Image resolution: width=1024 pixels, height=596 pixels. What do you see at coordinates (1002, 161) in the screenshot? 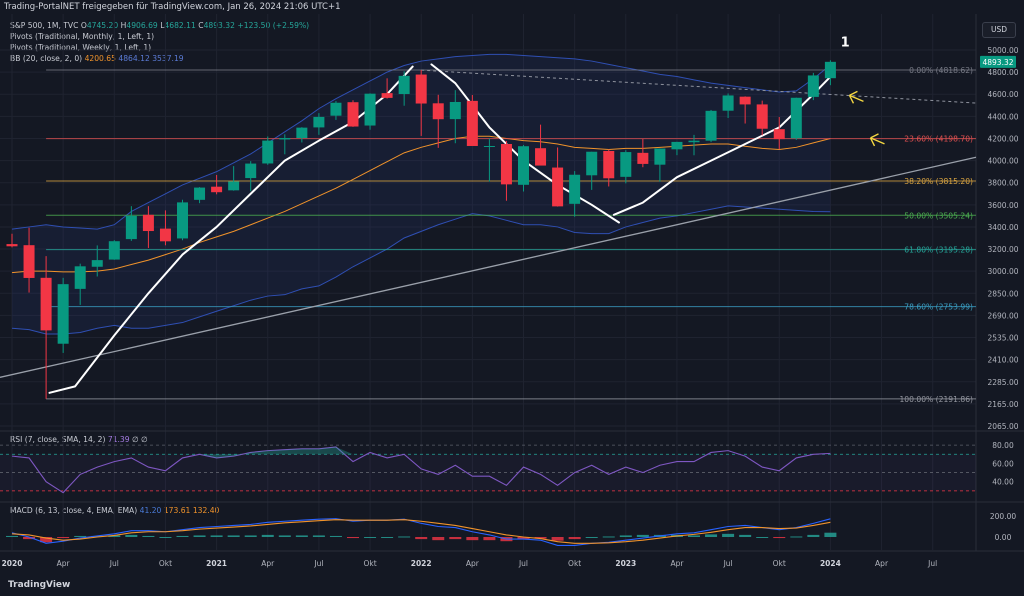
I see `price-axis-label: 4000.00` at bounding box center [1002, 161].